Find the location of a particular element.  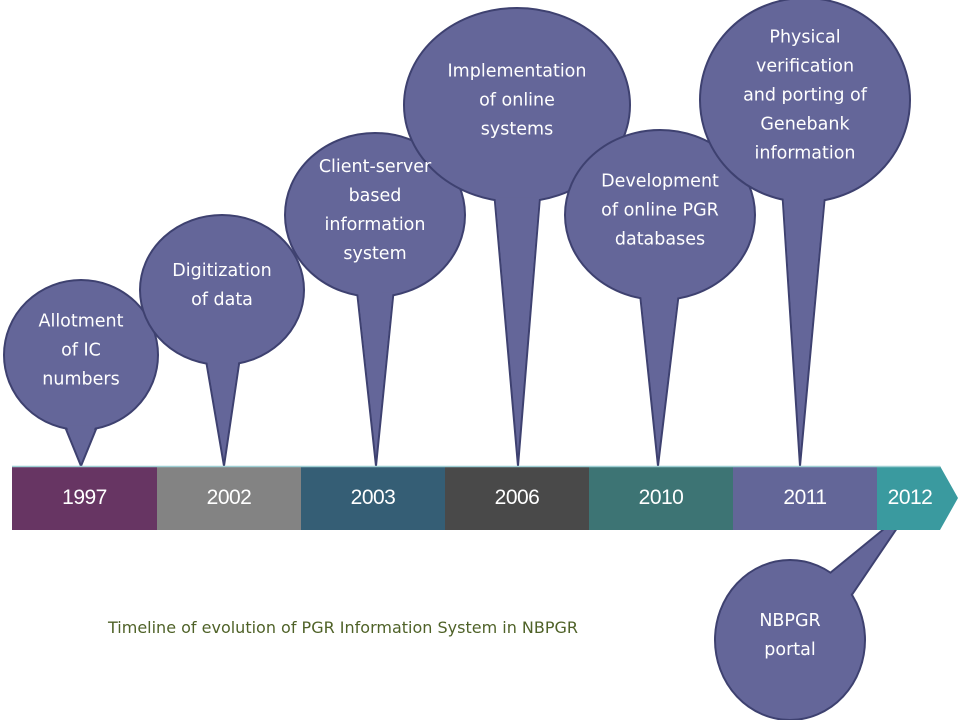

callout-text-line: of online PGR is located at coordinates (660, 210).